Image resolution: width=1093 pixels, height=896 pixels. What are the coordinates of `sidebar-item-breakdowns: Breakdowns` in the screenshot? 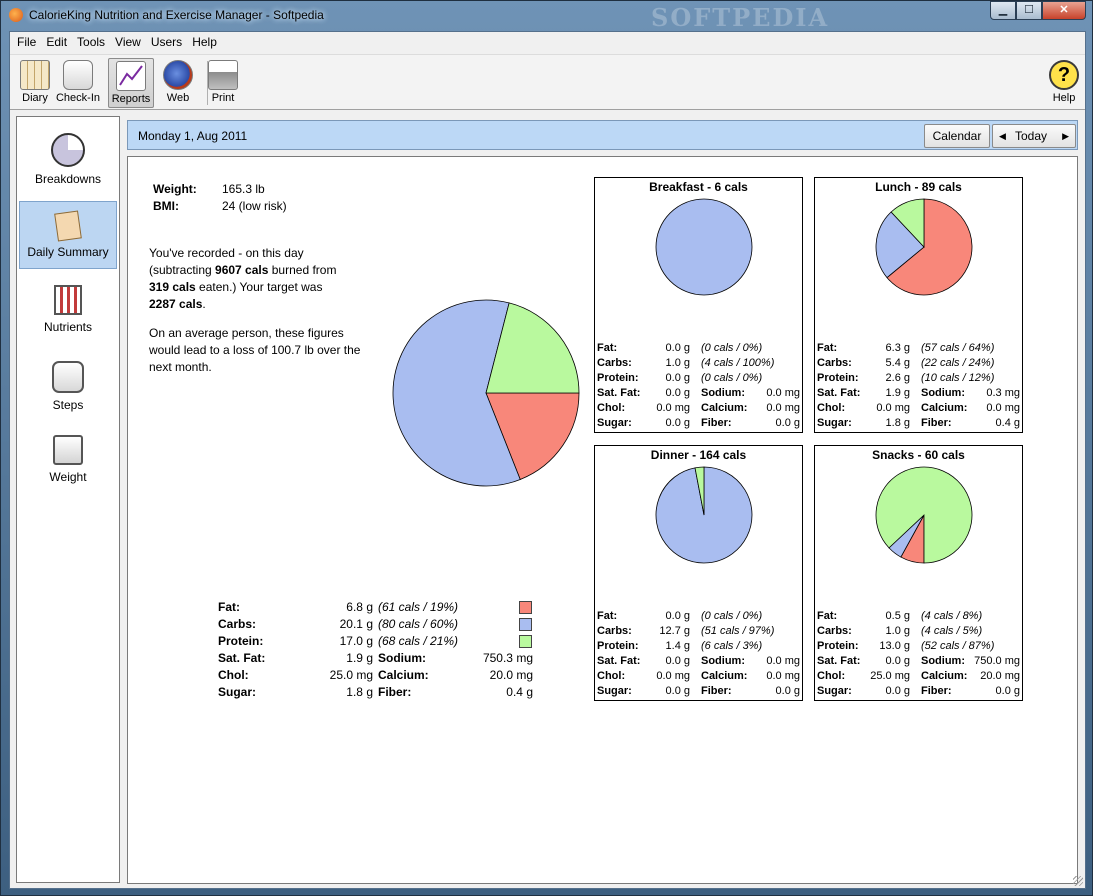 It's located at (68, 157).